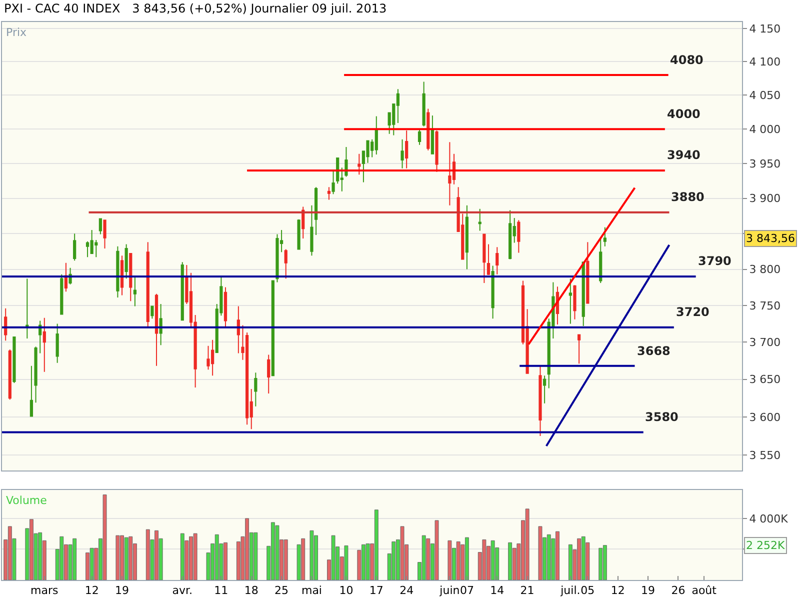 The width and height of the screenshot is (800, 600). I want to click on x-tick-label: 05, so click(587, 591).